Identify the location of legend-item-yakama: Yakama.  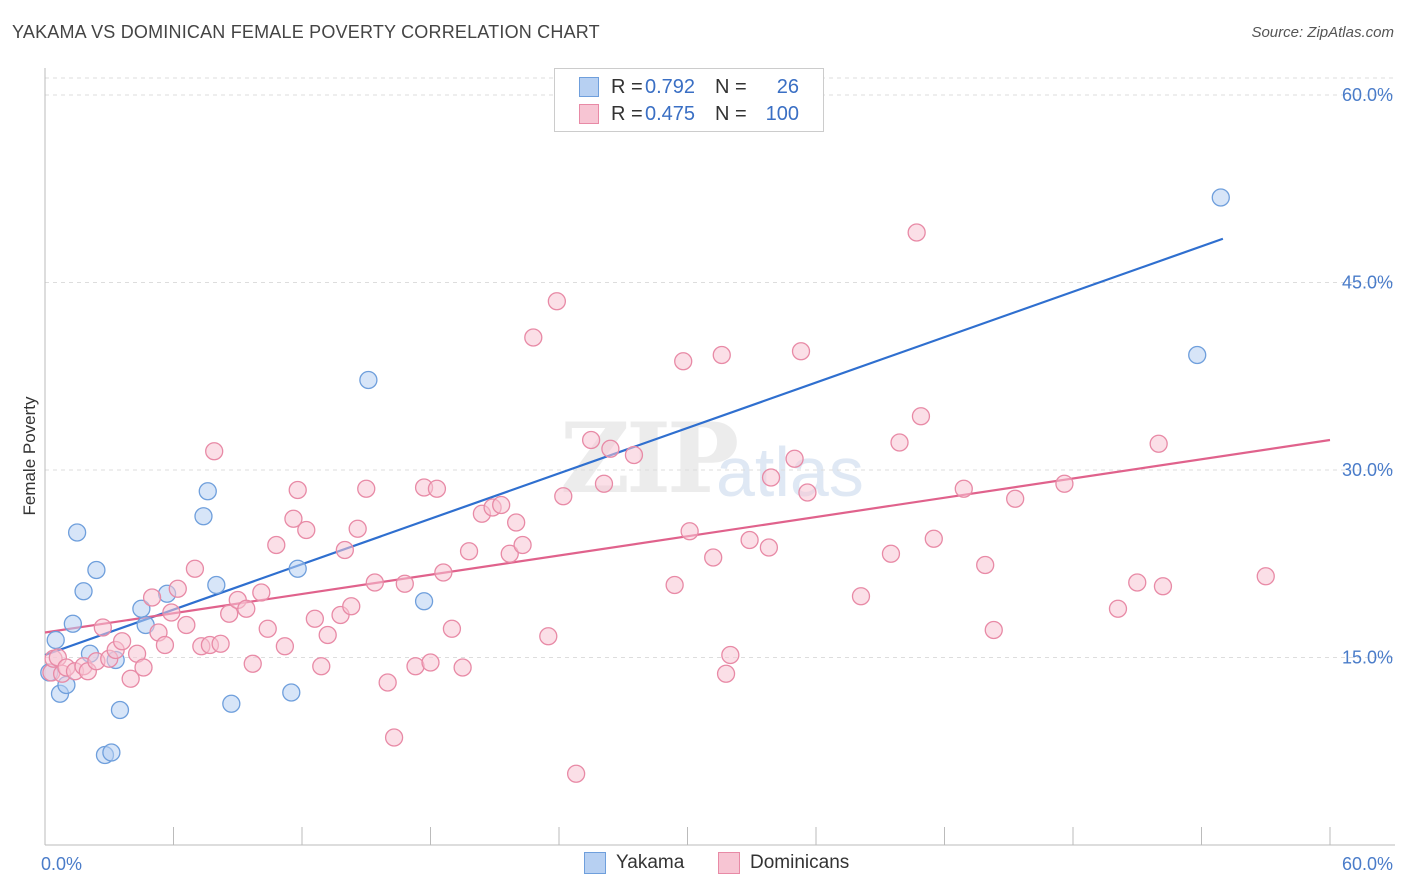
(634, 863).